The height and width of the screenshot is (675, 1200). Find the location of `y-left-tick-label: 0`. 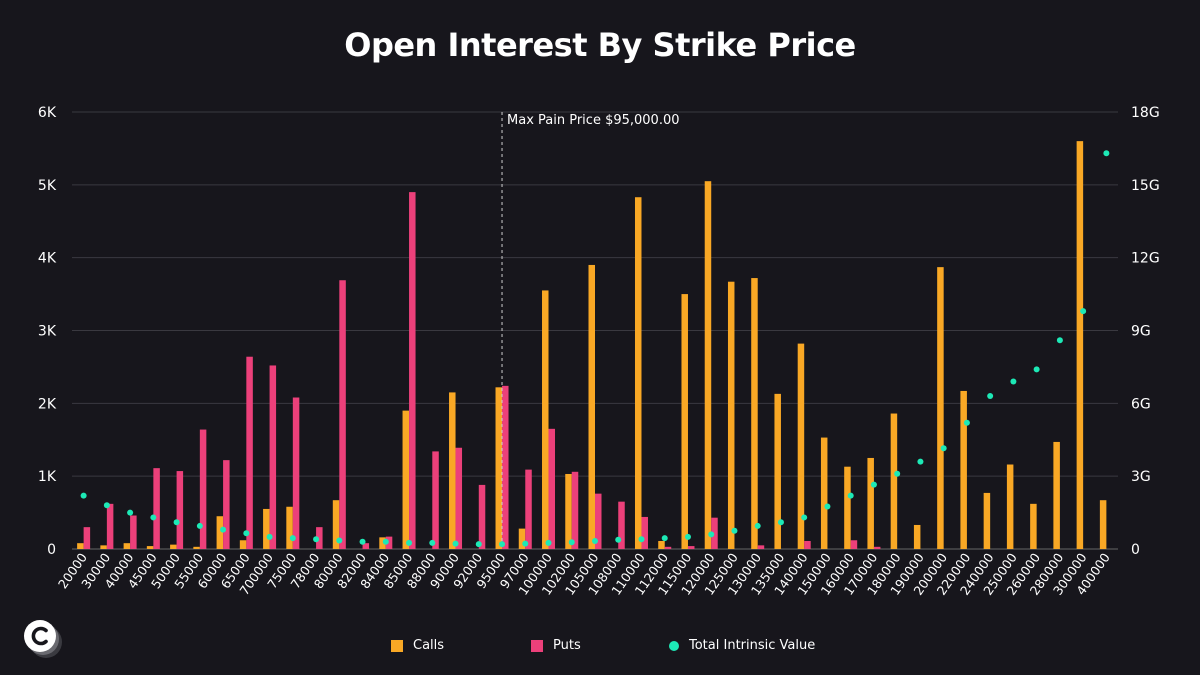

y-left-tick-label: 0 is located at coordinates (51, 550).